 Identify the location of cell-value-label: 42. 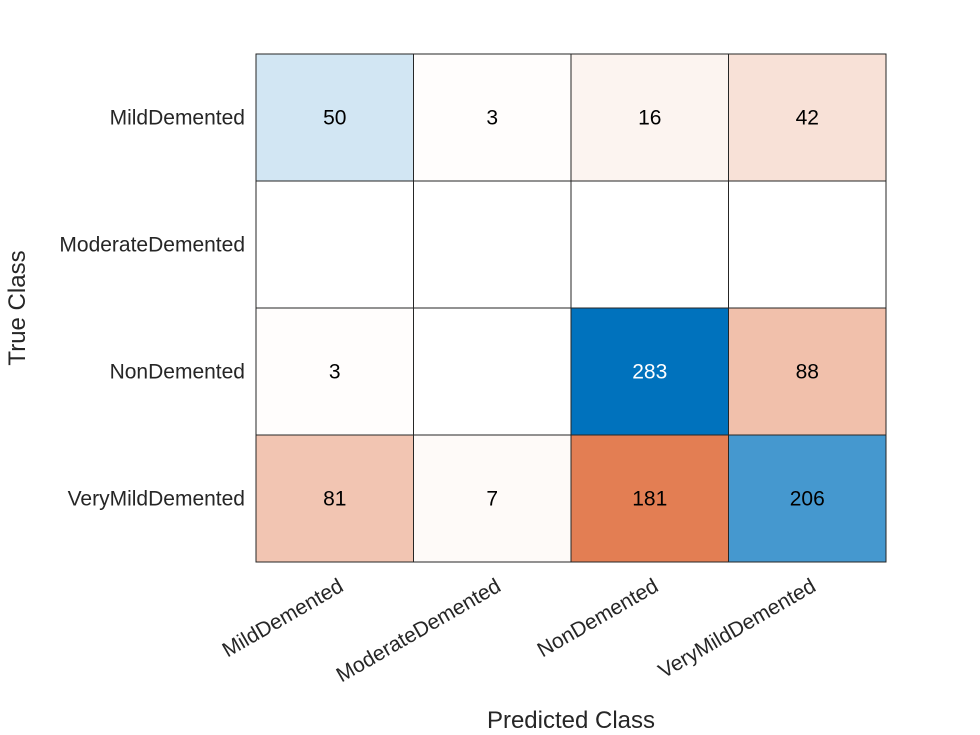
(807, 118).